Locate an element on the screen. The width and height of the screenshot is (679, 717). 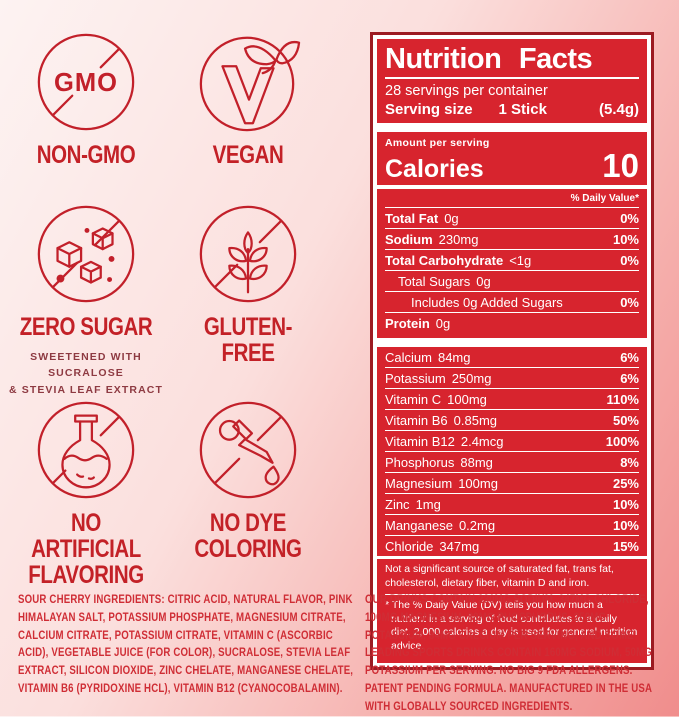
badge-no-dye-coloring: NO DYE COLORING is located at coordinates (248, 479).